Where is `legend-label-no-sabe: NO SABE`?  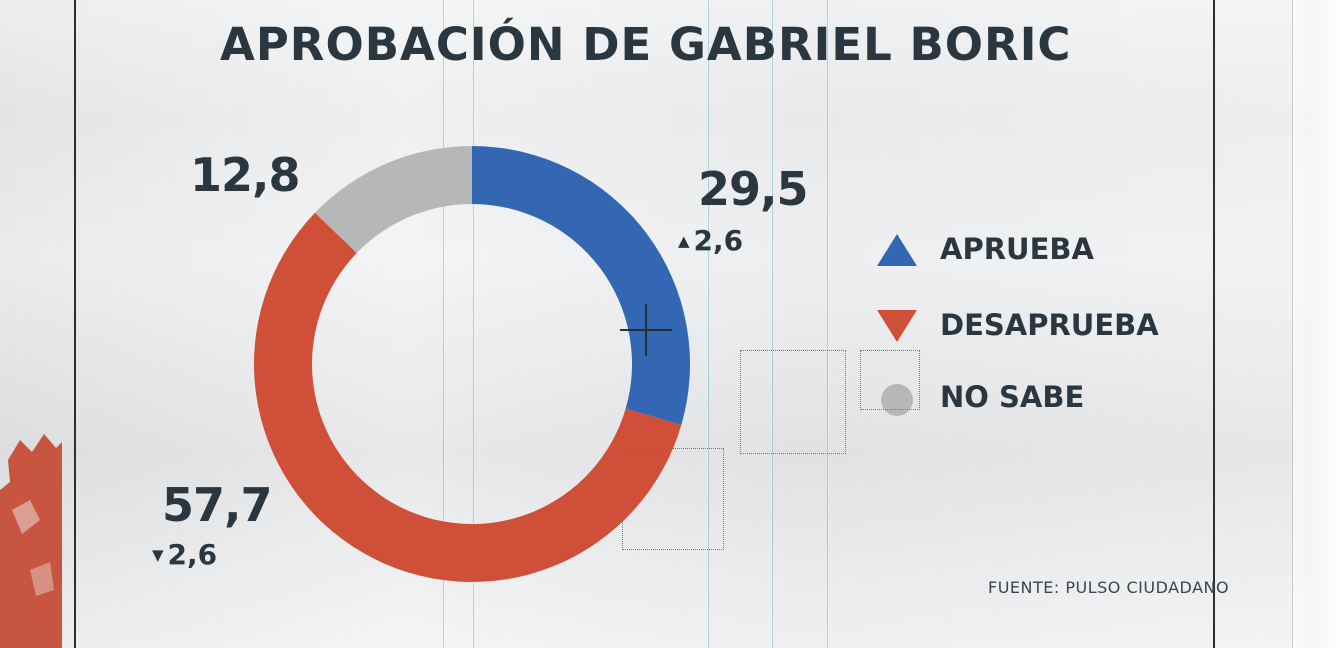
legend-label-no-sabe: NO SABE is located at coordinates (1012, 397).